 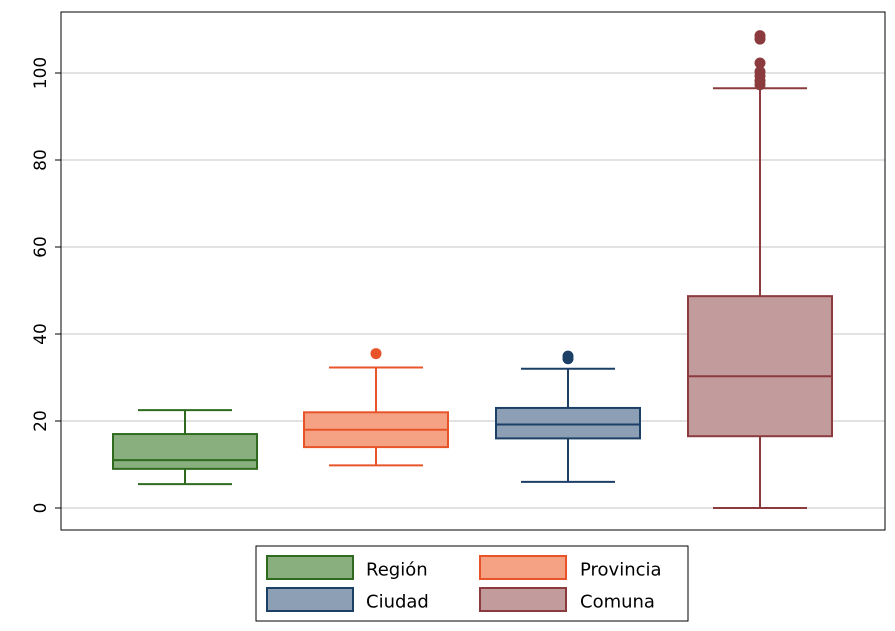 I want to click on box-provincia, so click(x=376, y=407).